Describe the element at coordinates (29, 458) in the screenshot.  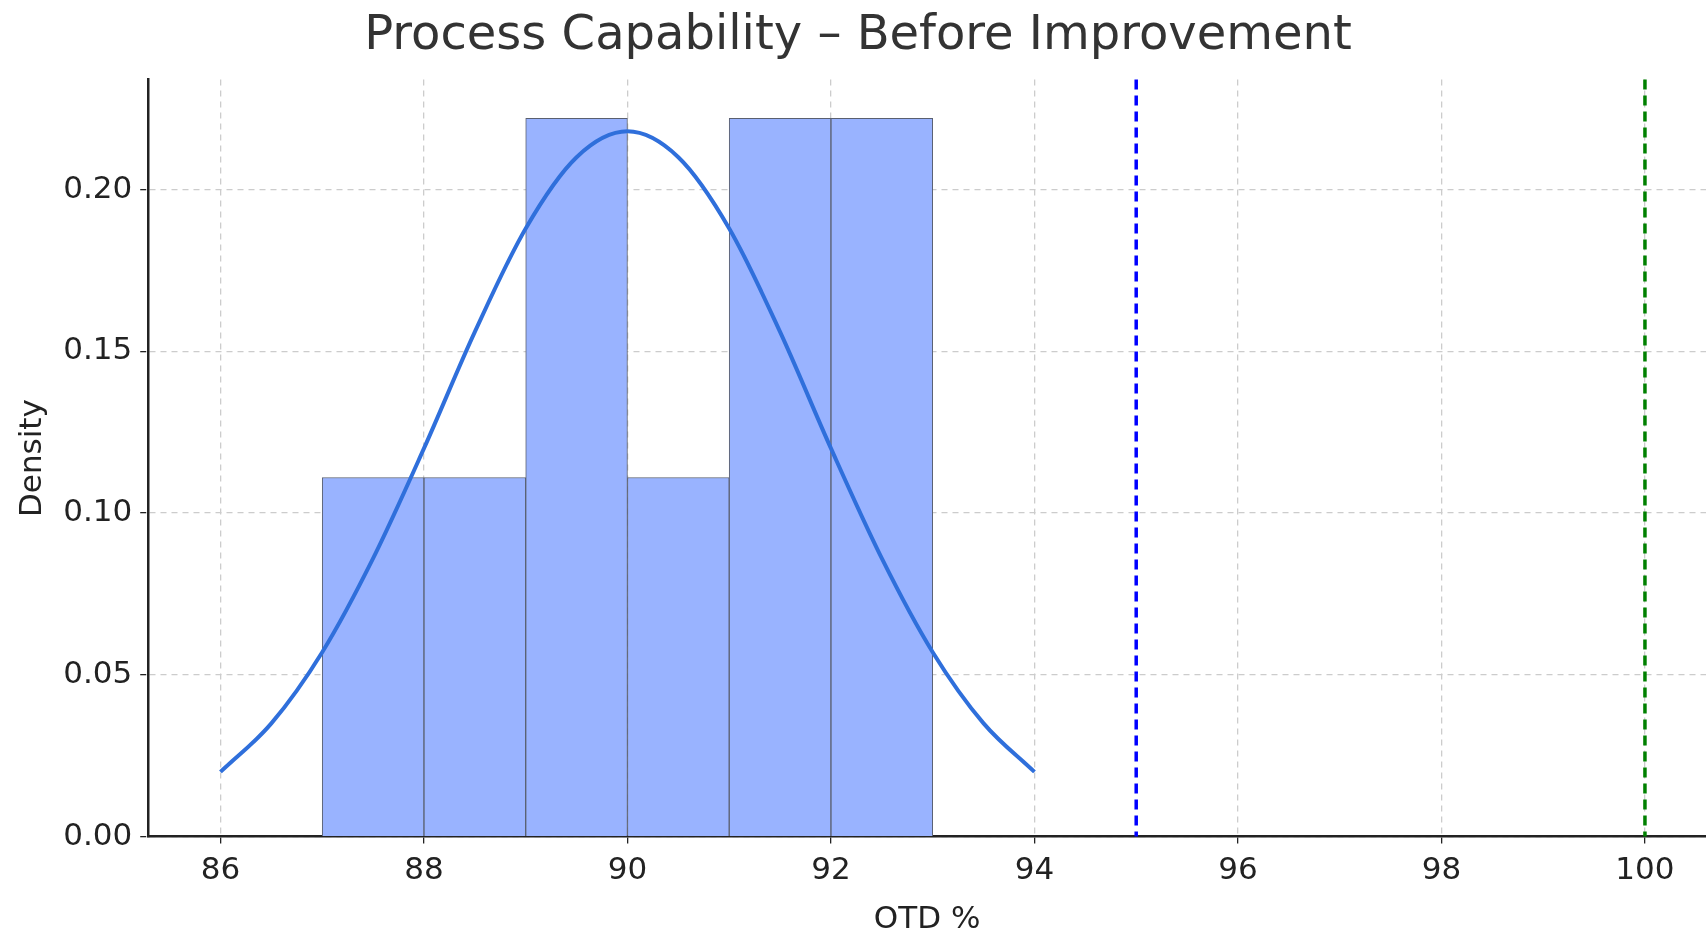
I see `y-axis-title: Density` at that location.